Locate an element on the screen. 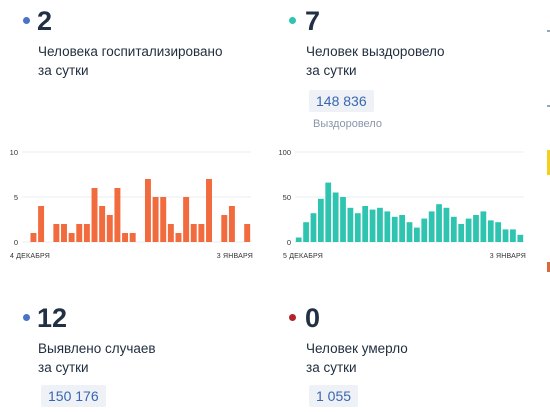 The image size is (550, 412). recovered-count: 7 is located at coordinates (313, 21).